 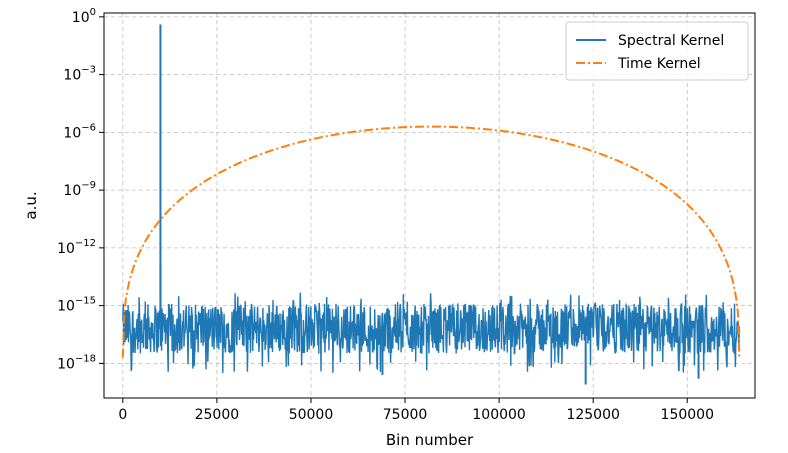 What do you see at coordinates (88, 127) in the screenshot?
I see `y-tick-exponent: −6` at bounding box center [88, 127].